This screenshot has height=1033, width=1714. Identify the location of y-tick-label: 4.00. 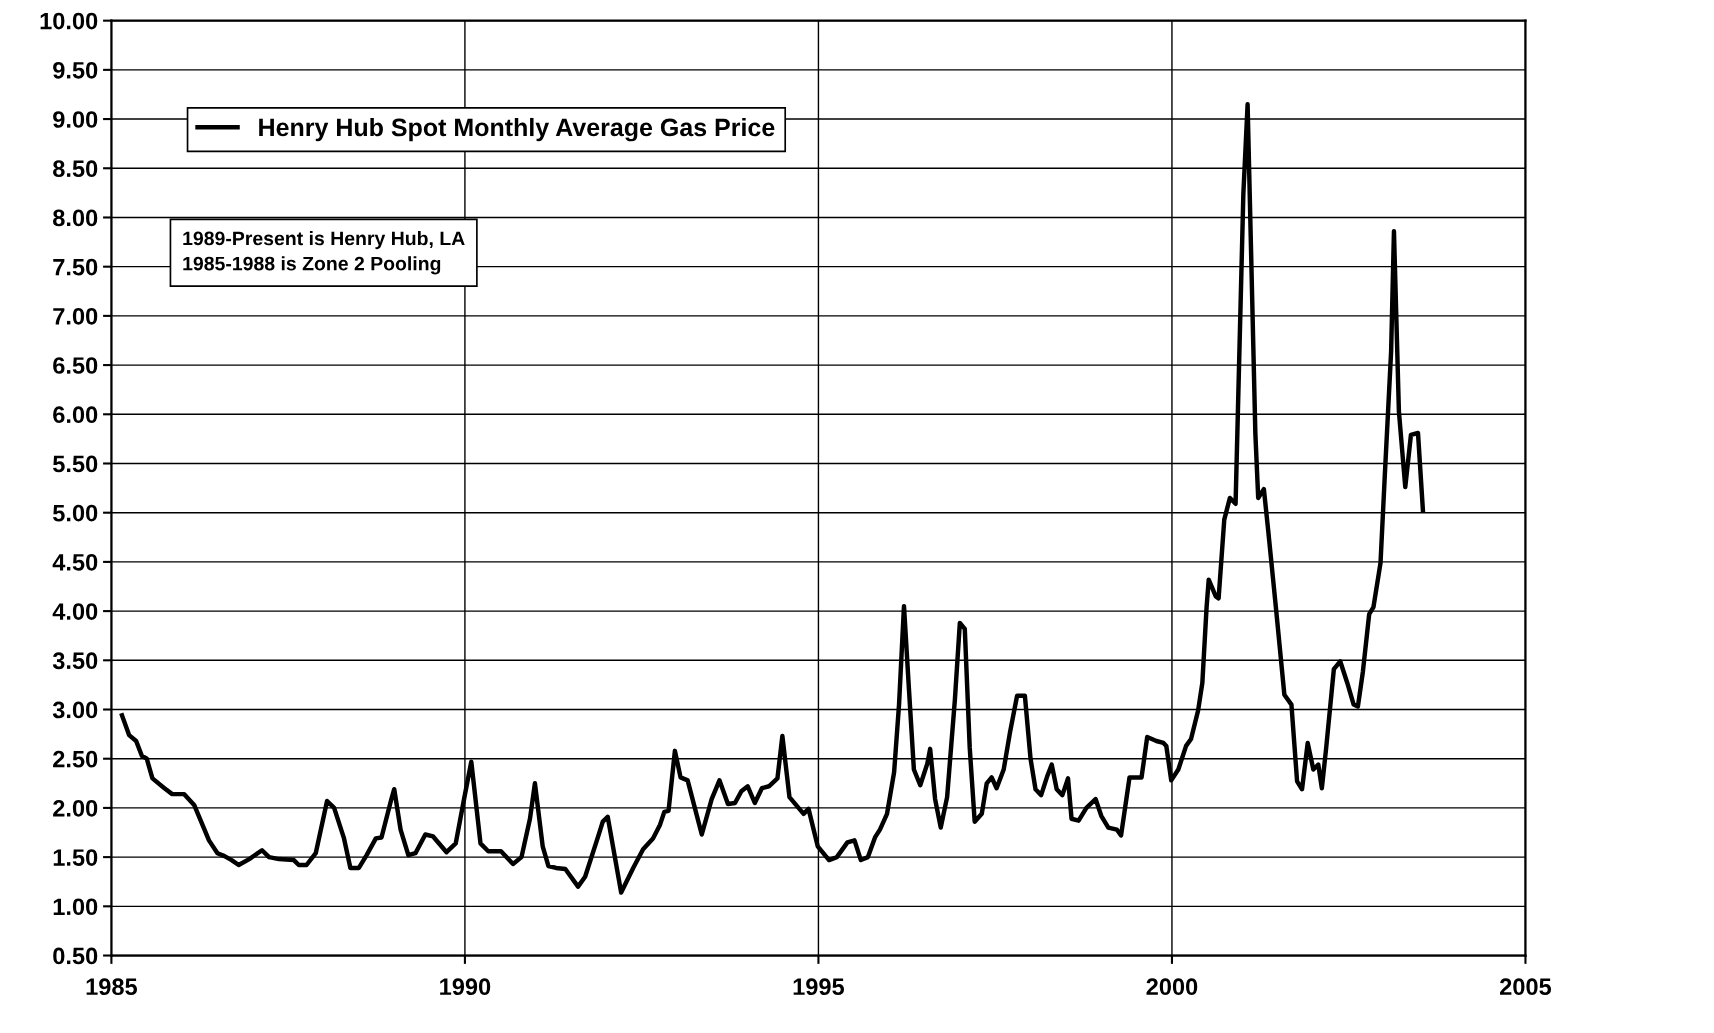
(75, 611).